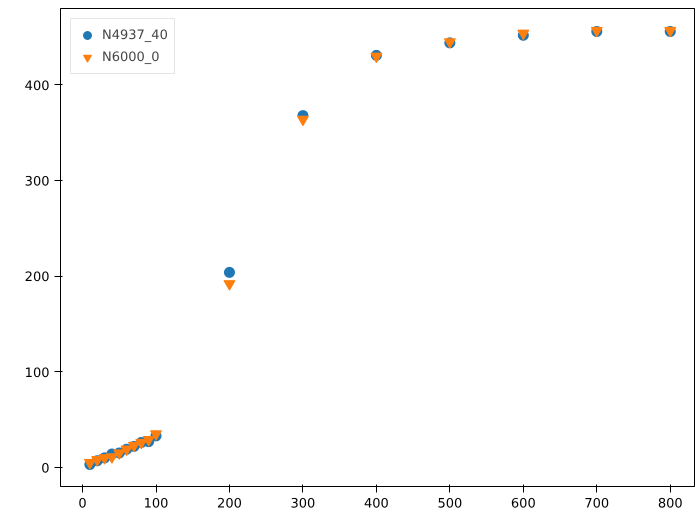 This screenshot has width=696, height=518. What do you see at coordinates (45, 468) in the screenshot?
I see `y-tick-label: 0` at bounding box center [45, 468].